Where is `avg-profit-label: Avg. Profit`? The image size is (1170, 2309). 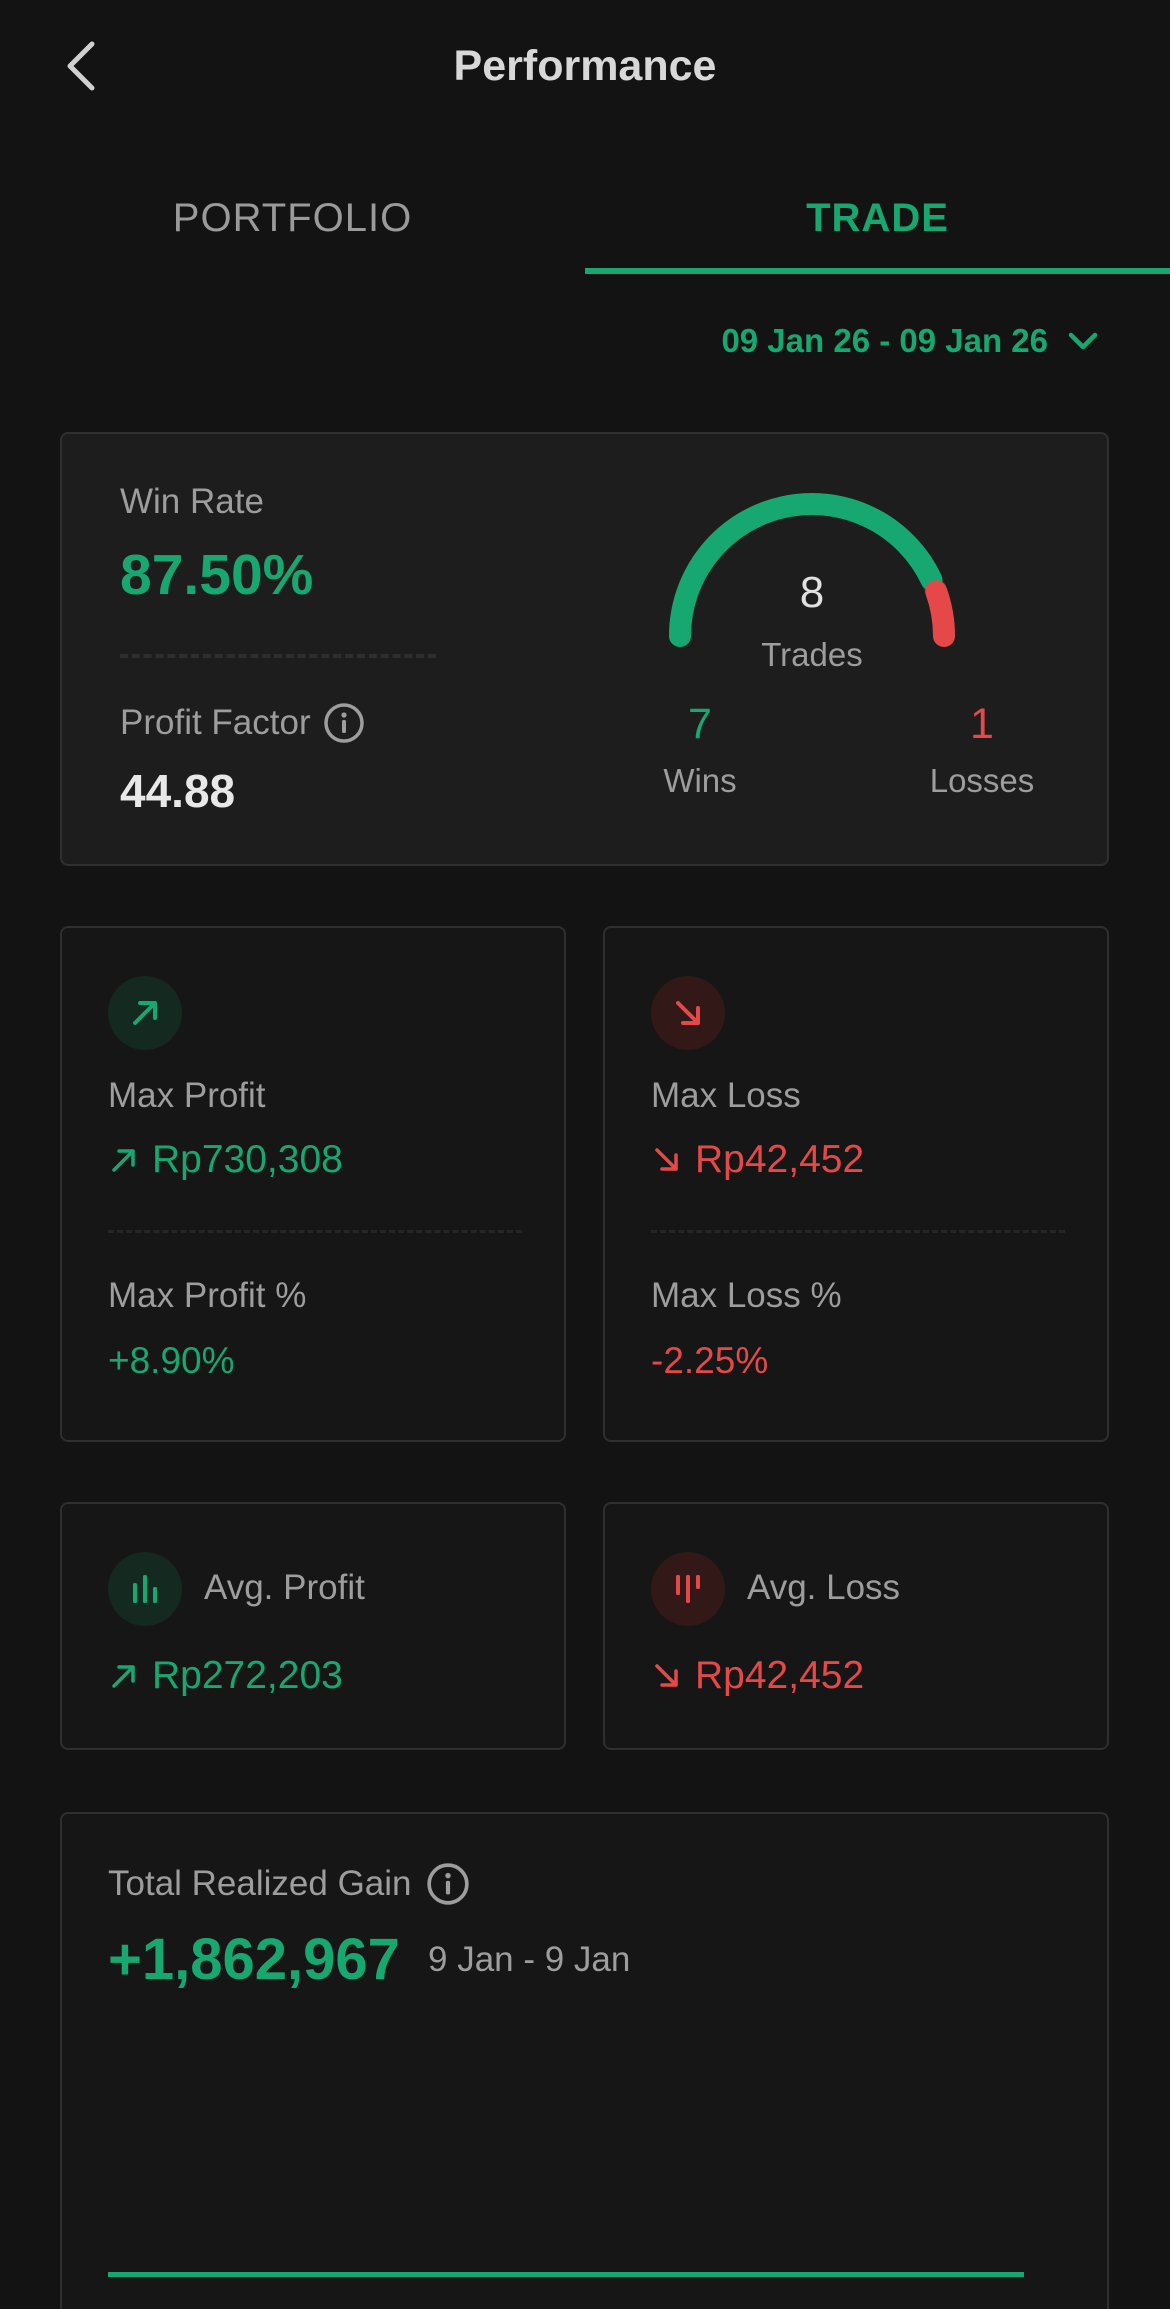 avg-profit-label: Avg. Profit is located at coordinates (284, 1587).